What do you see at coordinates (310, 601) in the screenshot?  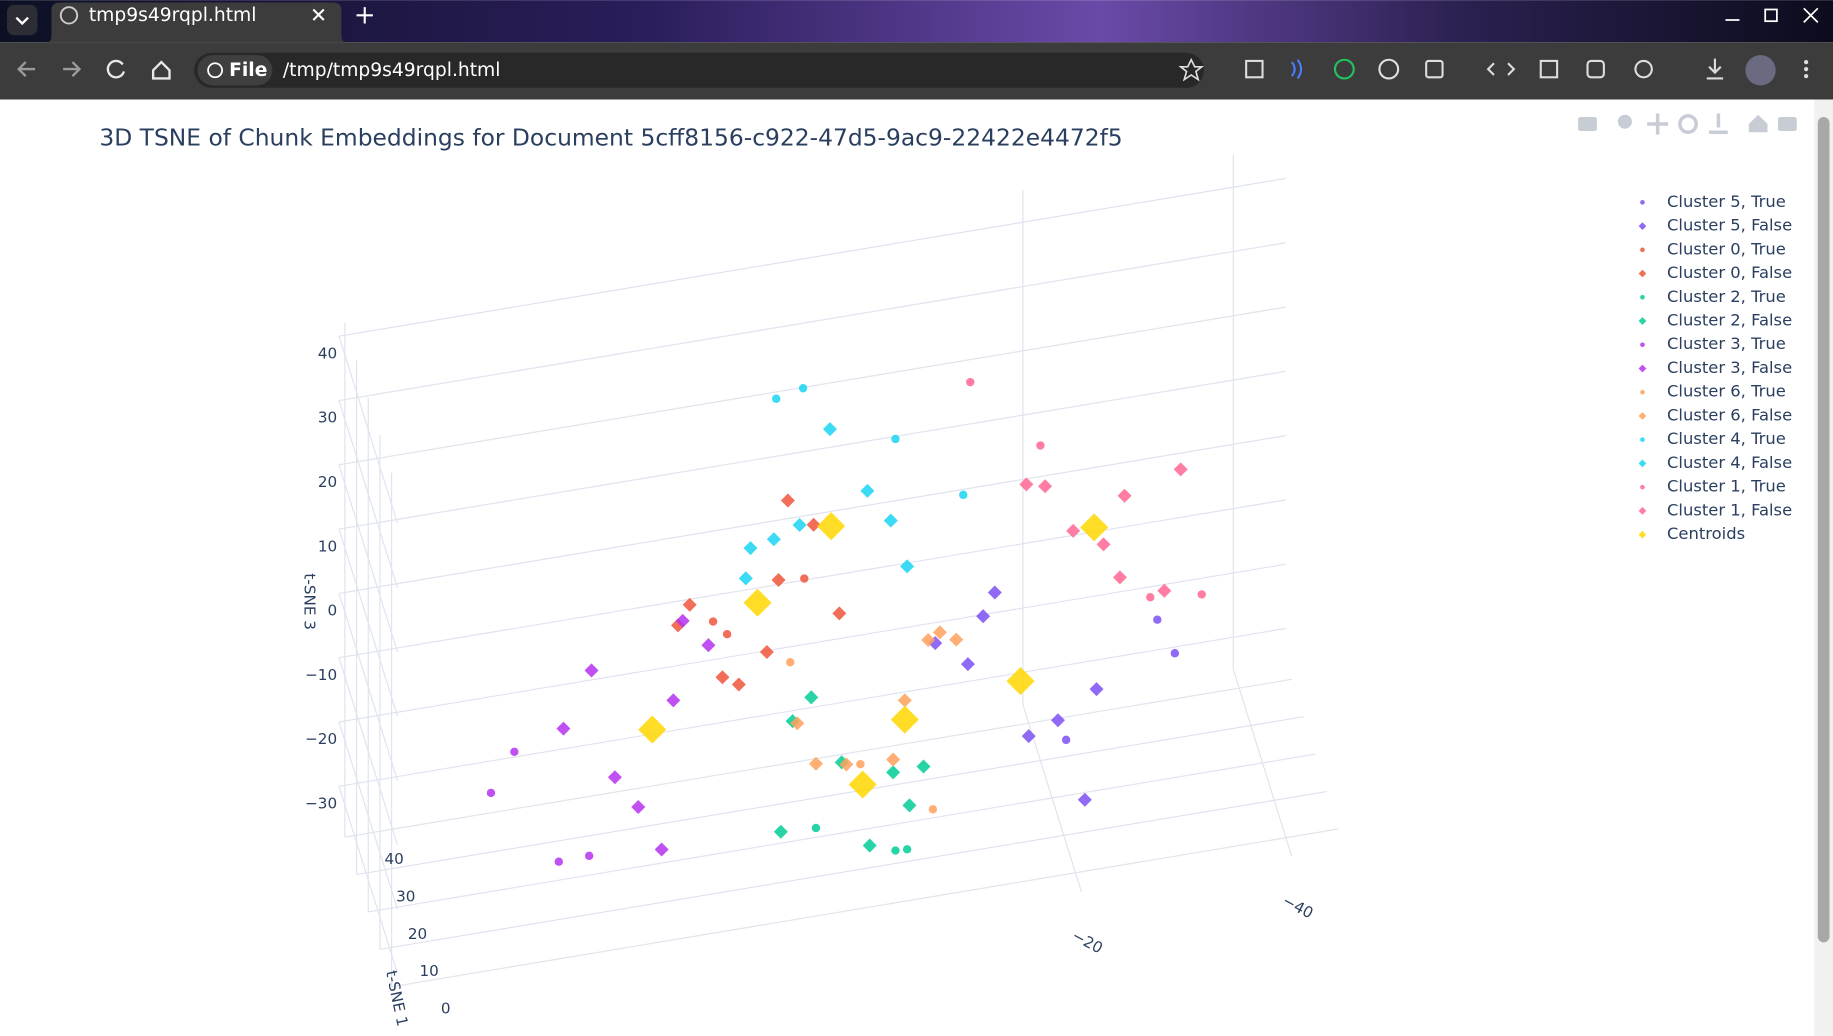 I see `z-axis-title: t-SNE 3` at bounding box center [310, 601].